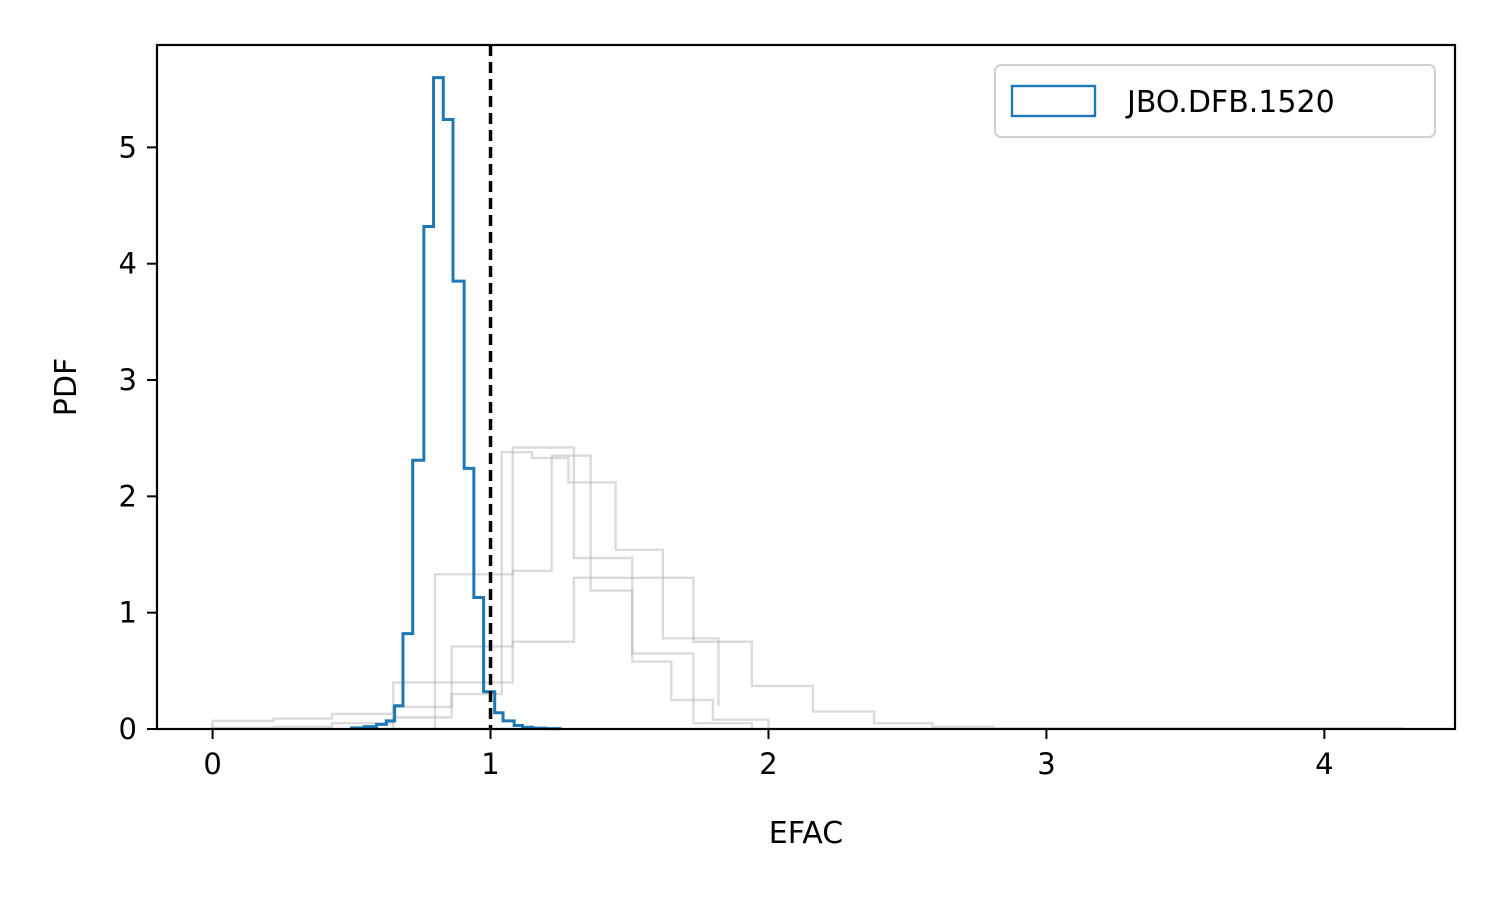 The height and width of the screenshot is (900, 1500). What do you see at coordinates (128, 613) in the screenshot?
I see `y-tick-label: 1` at bounding box center [128, 613].